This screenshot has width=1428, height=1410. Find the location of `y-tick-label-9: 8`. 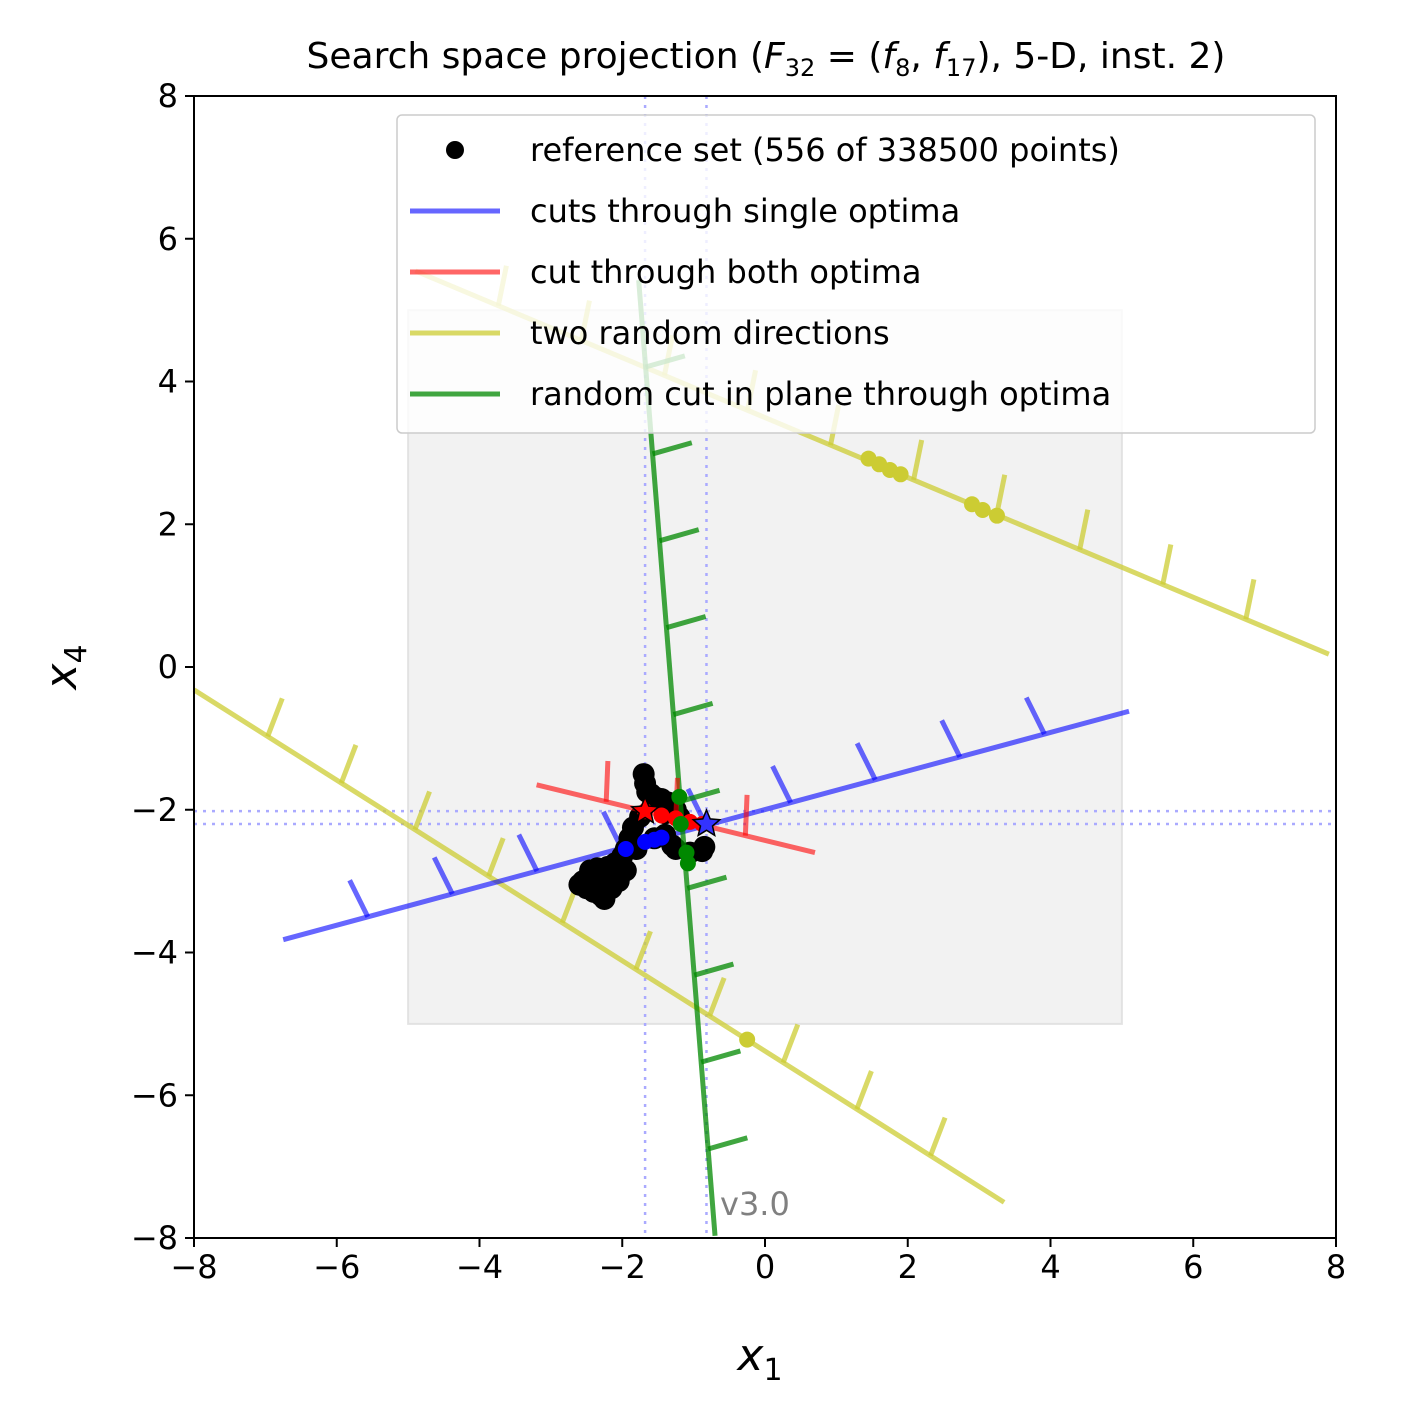

y-tick-label-9: 8 is located at coordinates (168, 96).